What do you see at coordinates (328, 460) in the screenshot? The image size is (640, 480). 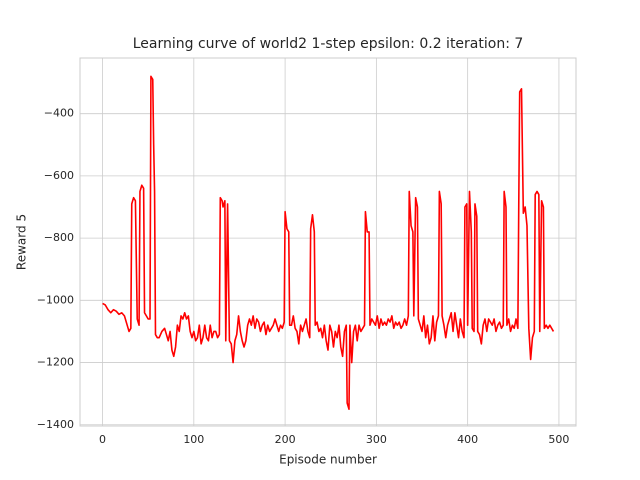 I see `x-axis-label: Episode number` at bounding box center [328, 460].